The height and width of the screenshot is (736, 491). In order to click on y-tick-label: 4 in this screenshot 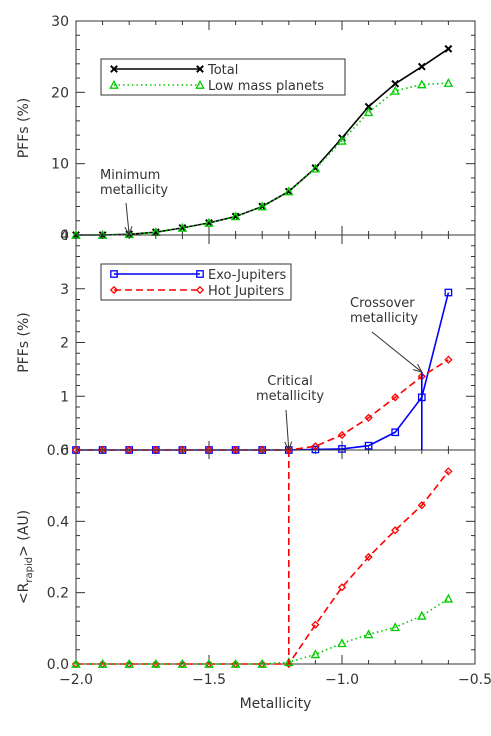, I will do `click(64, 236)`.